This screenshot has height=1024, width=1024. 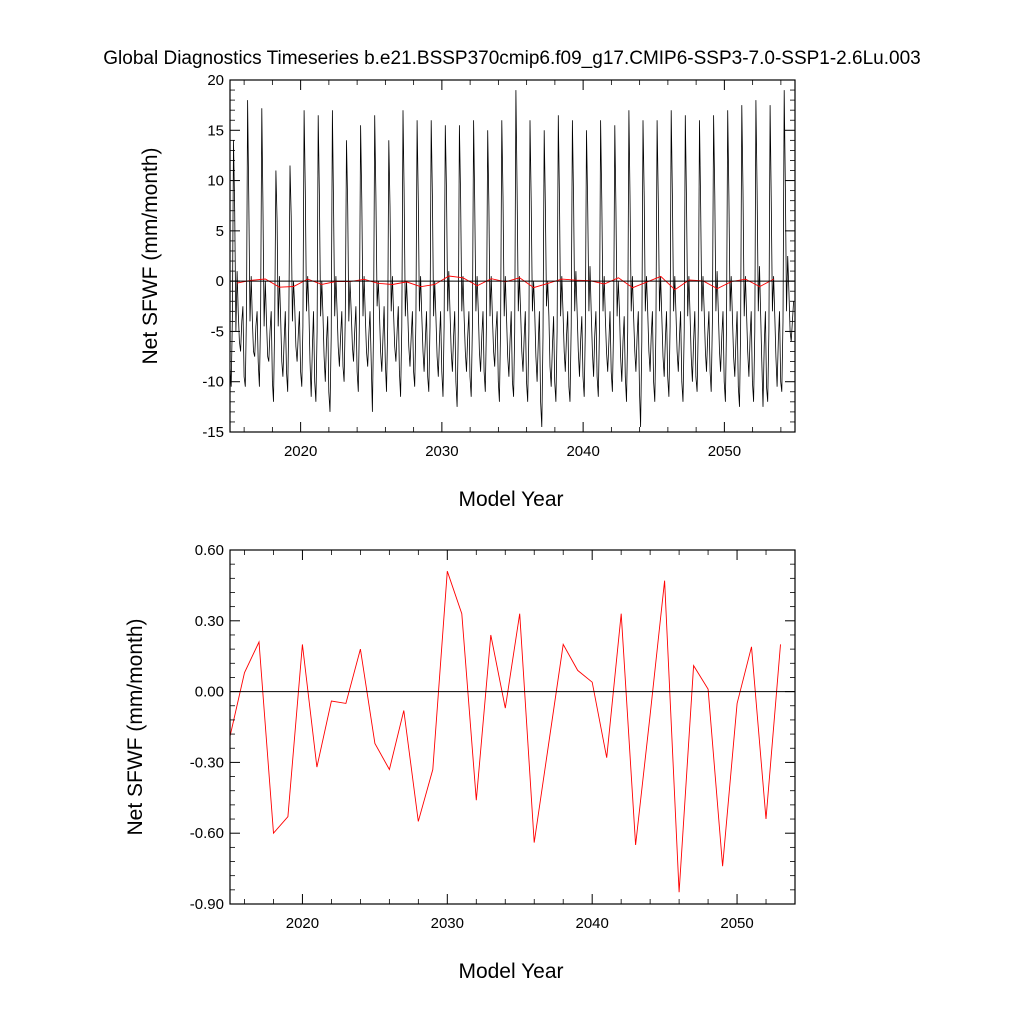 What do you see at coordinates (441, 451) in the screenshot?
I see `top-x-tick-label: 2030` at bounding box center [441, 451].